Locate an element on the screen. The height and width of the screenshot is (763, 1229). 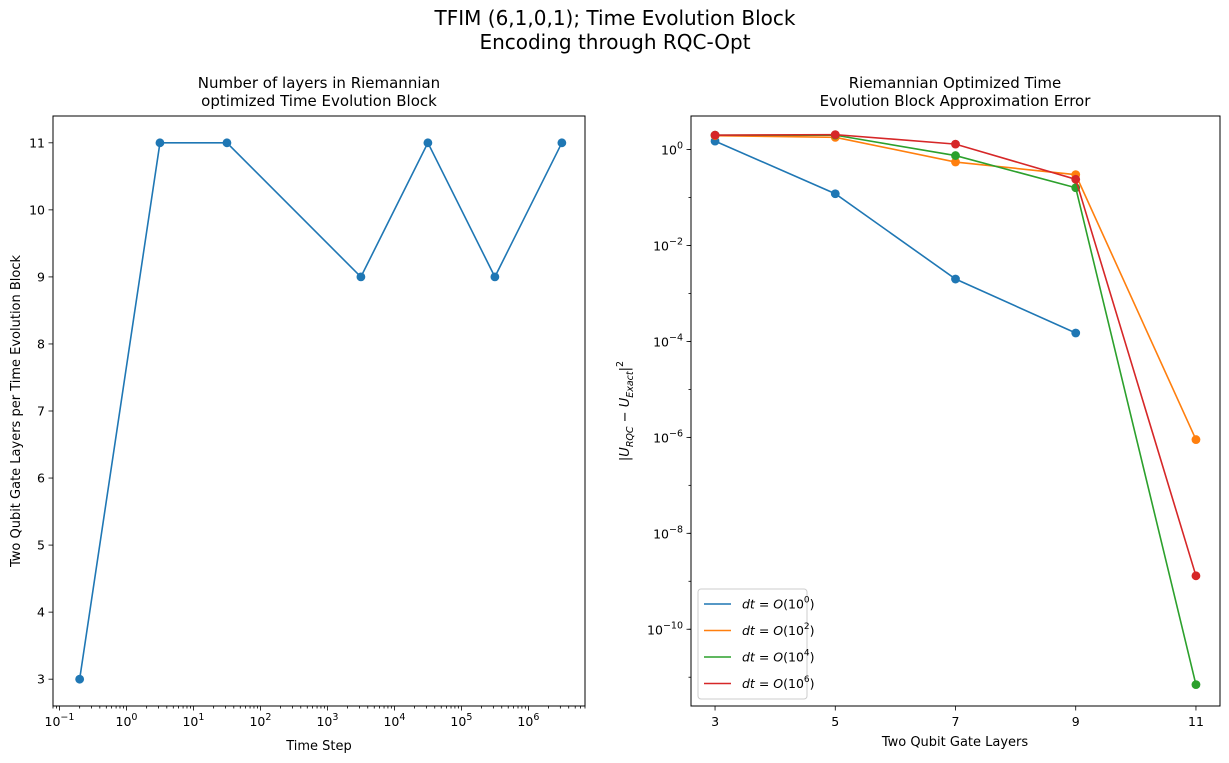
right-x-tick-label-3: 9 is located at coordinates (1076, 721).